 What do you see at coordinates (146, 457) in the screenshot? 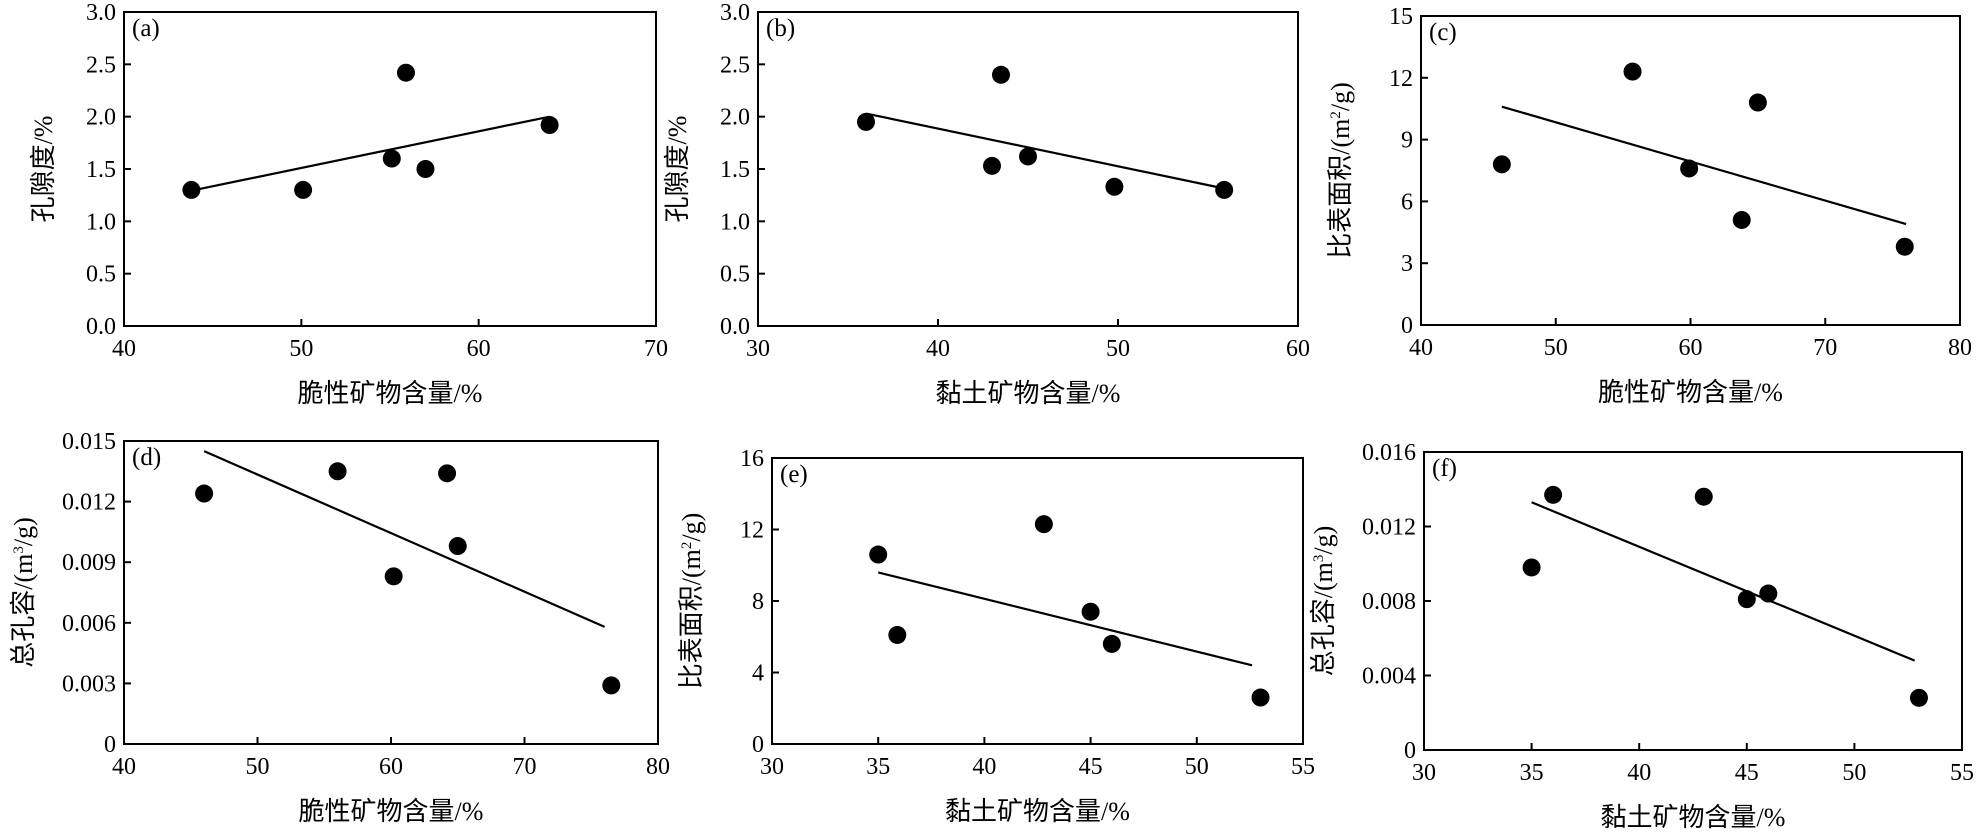
I see `panel-label: (d)` at bounding box center [146, 457].